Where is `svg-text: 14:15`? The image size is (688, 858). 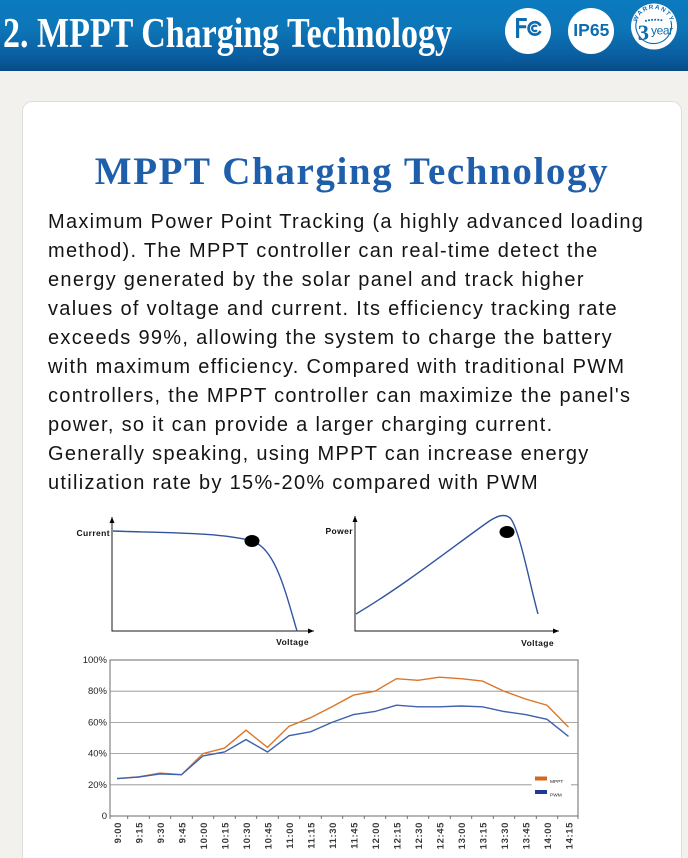
svg-text: 14:15 is located at coordinates (570, 835).